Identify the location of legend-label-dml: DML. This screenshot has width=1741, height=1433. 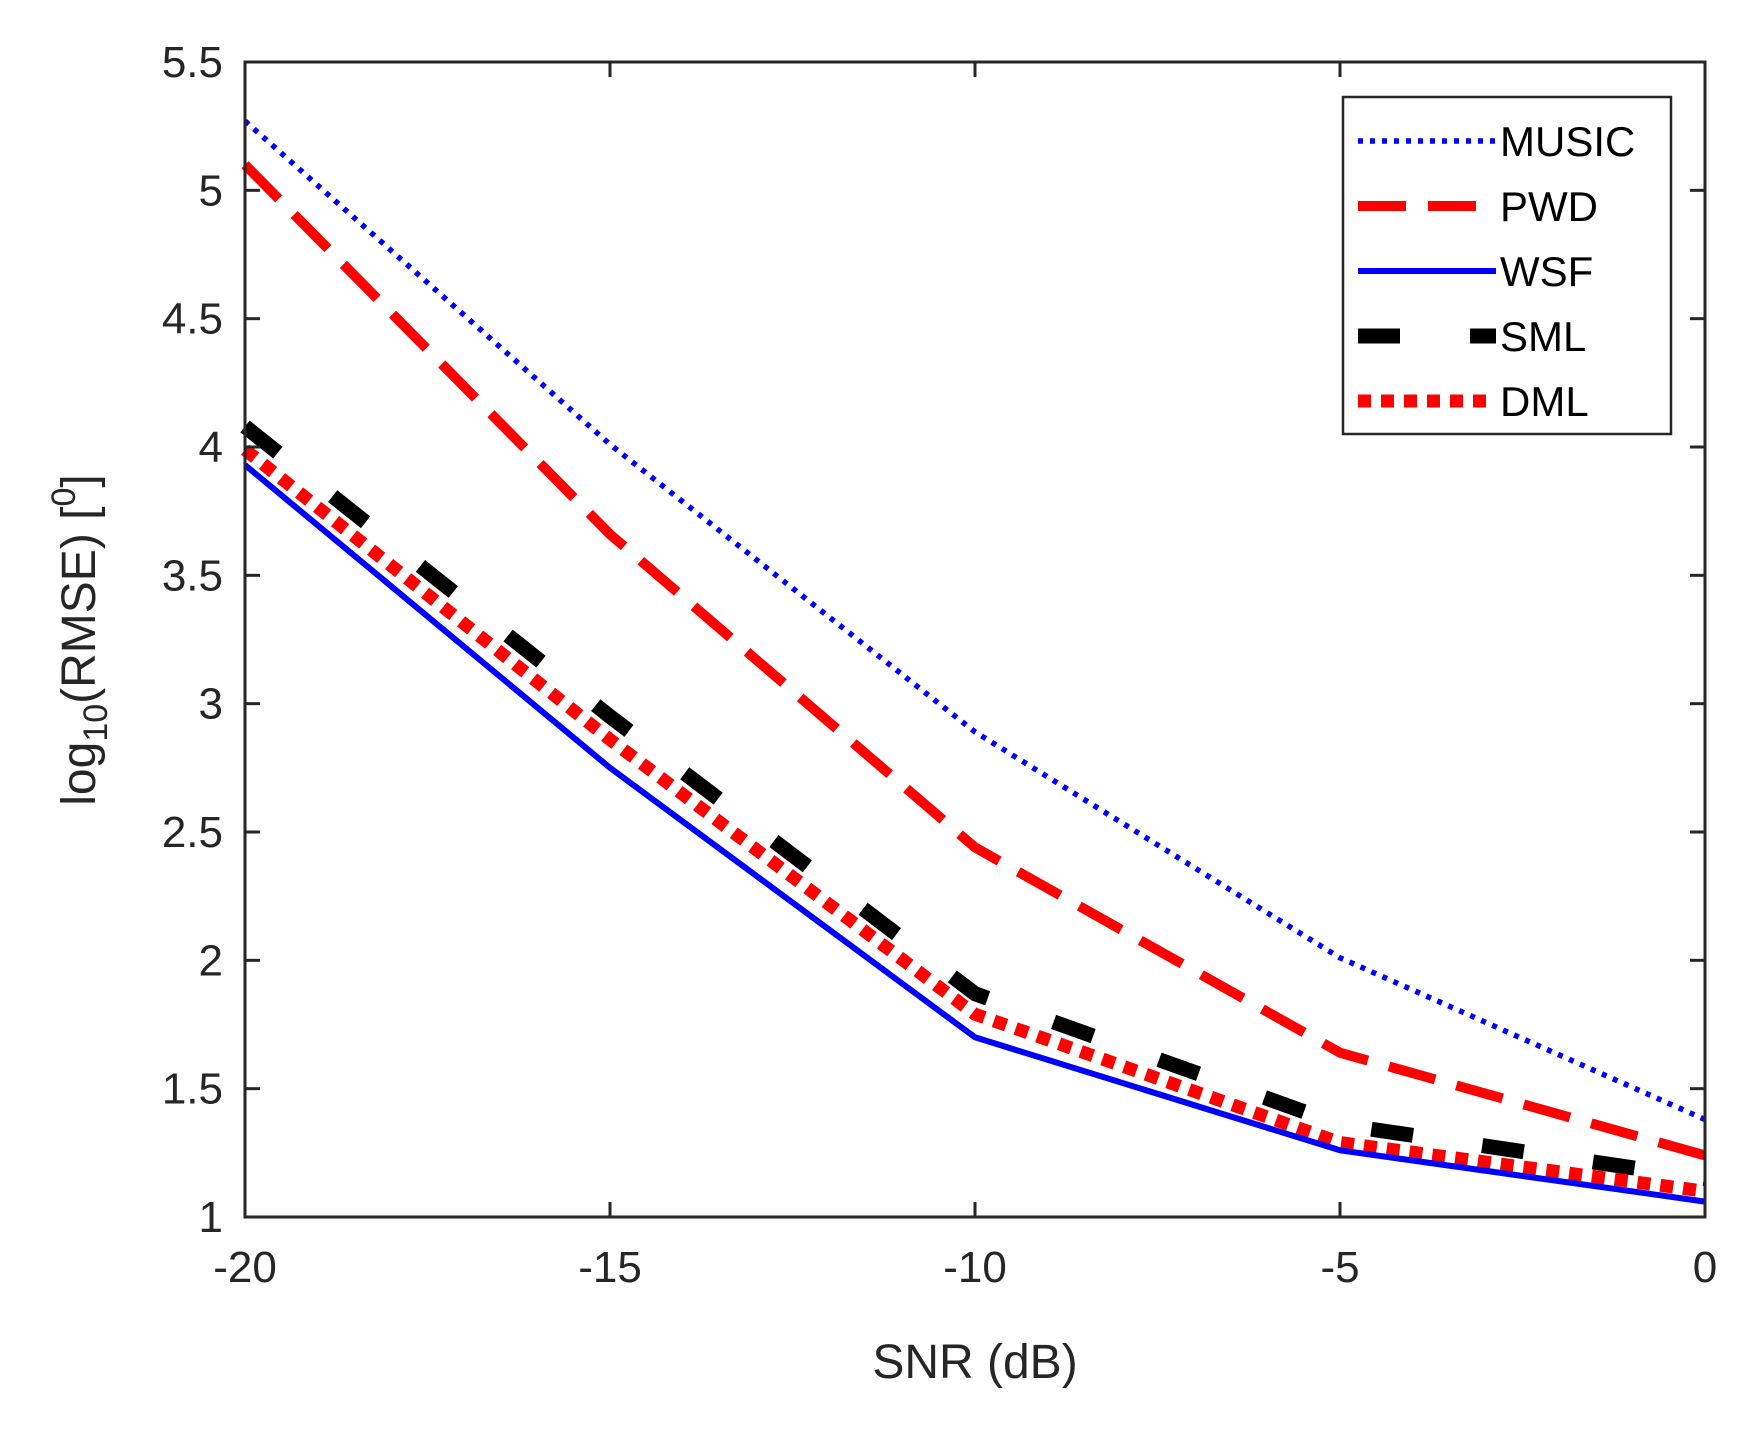
(1544, 401).